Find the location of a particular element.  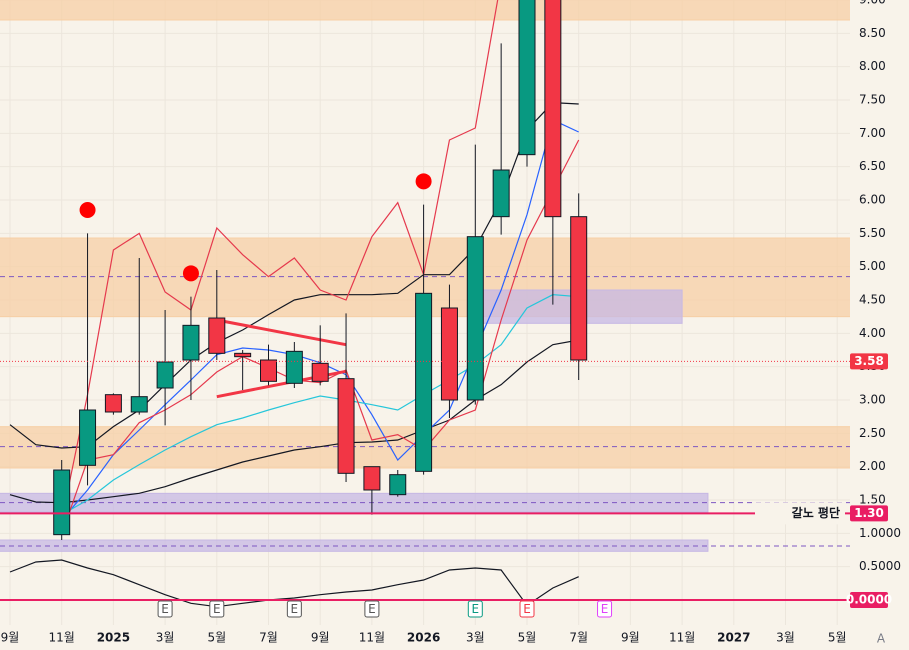

level-tag-label: 1.30 is located at coordinates (869, 513).